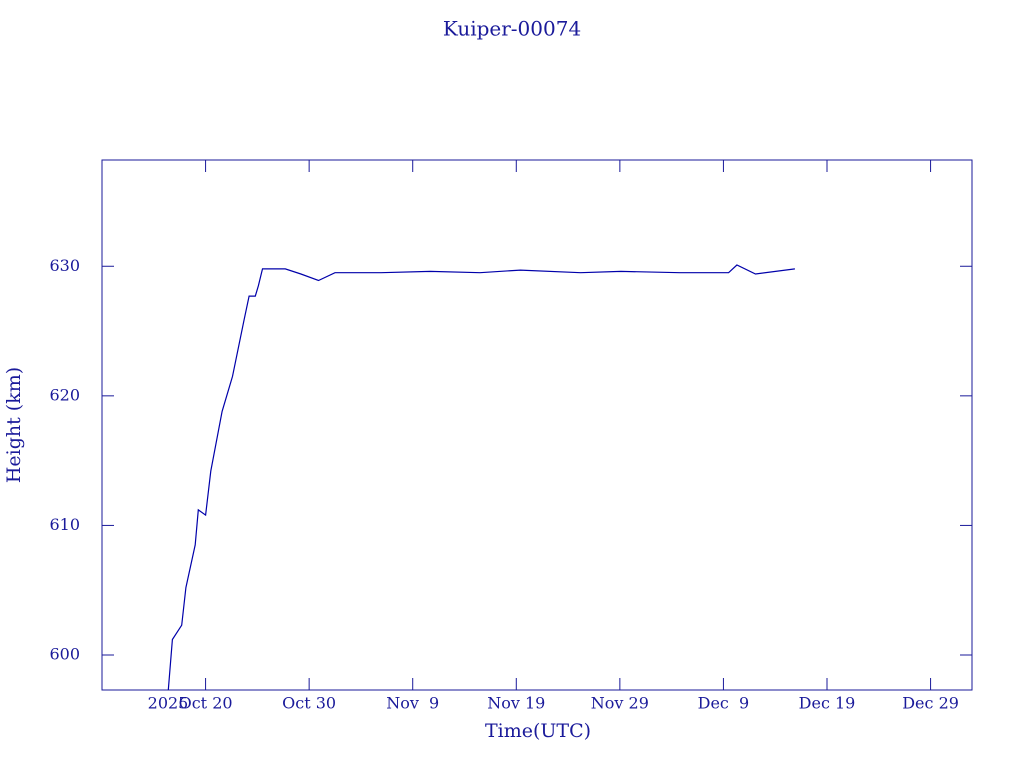 The width and height of the screenshot is (1024, 772). I want to click on x-tick-label: Oct 30, so click(309, 703).